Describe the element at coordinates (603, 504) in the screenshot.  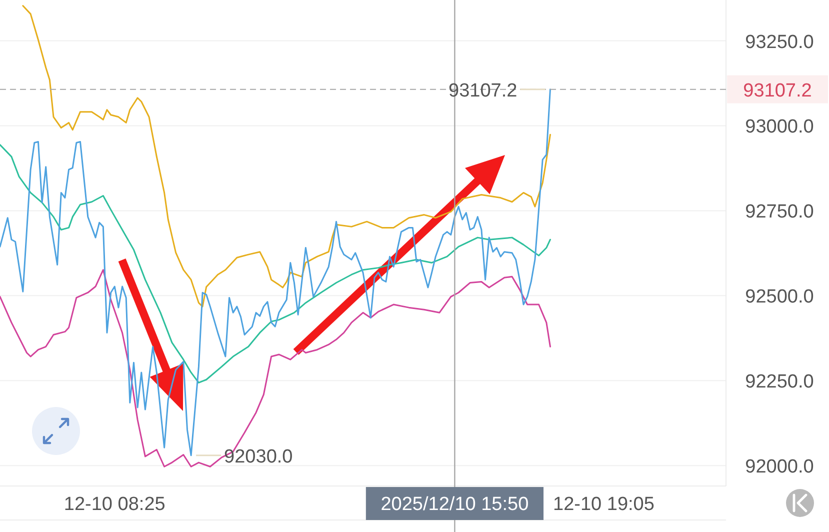
I see `x-tick-label: 12-10 19:05` at that location.